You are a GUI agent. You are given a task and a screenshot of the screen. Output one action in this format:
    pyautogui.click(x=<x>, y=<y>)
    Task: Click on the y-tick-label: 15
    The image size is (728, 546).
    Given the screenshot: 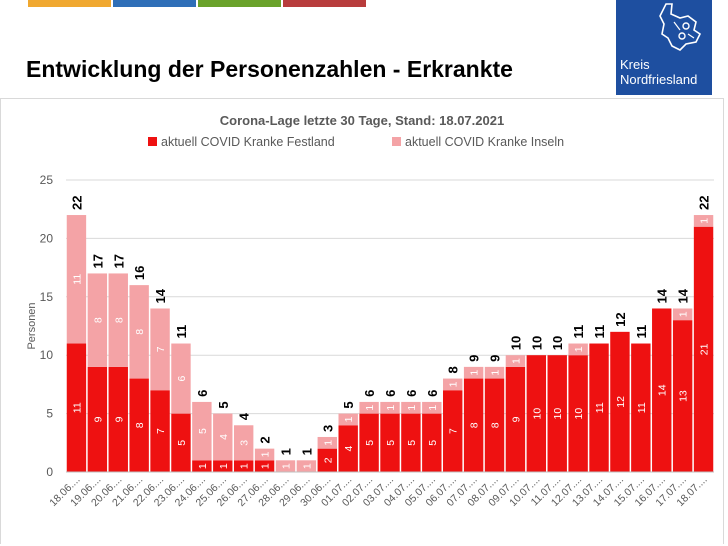 What is the action you would take?
    pyautogui.click(x=47, y=297)
    